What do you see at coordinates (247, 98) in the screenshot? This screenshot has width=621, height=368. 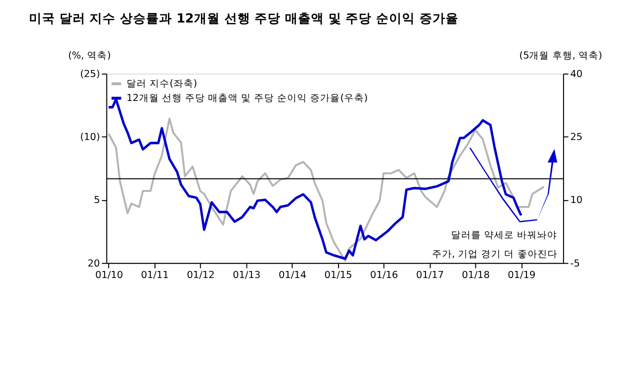 I see `legend-label: 12개월 선행 주당 매출액 및 주당 순이익 증가율(우축)` at bounding box center [247, 98].